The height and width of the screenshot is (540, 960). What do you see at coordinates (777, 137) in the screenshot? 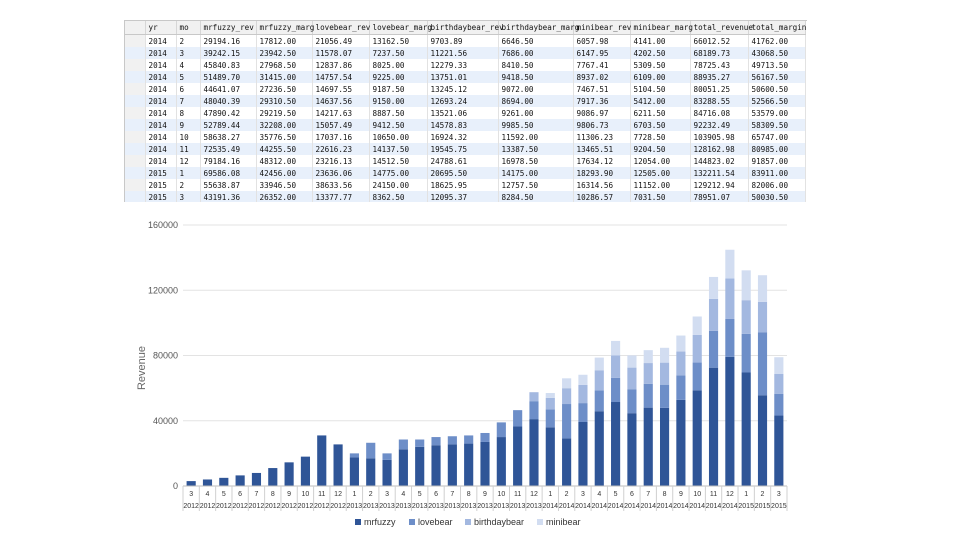
I see `table-cell: 65747.00` at bounding box center [777, 137].